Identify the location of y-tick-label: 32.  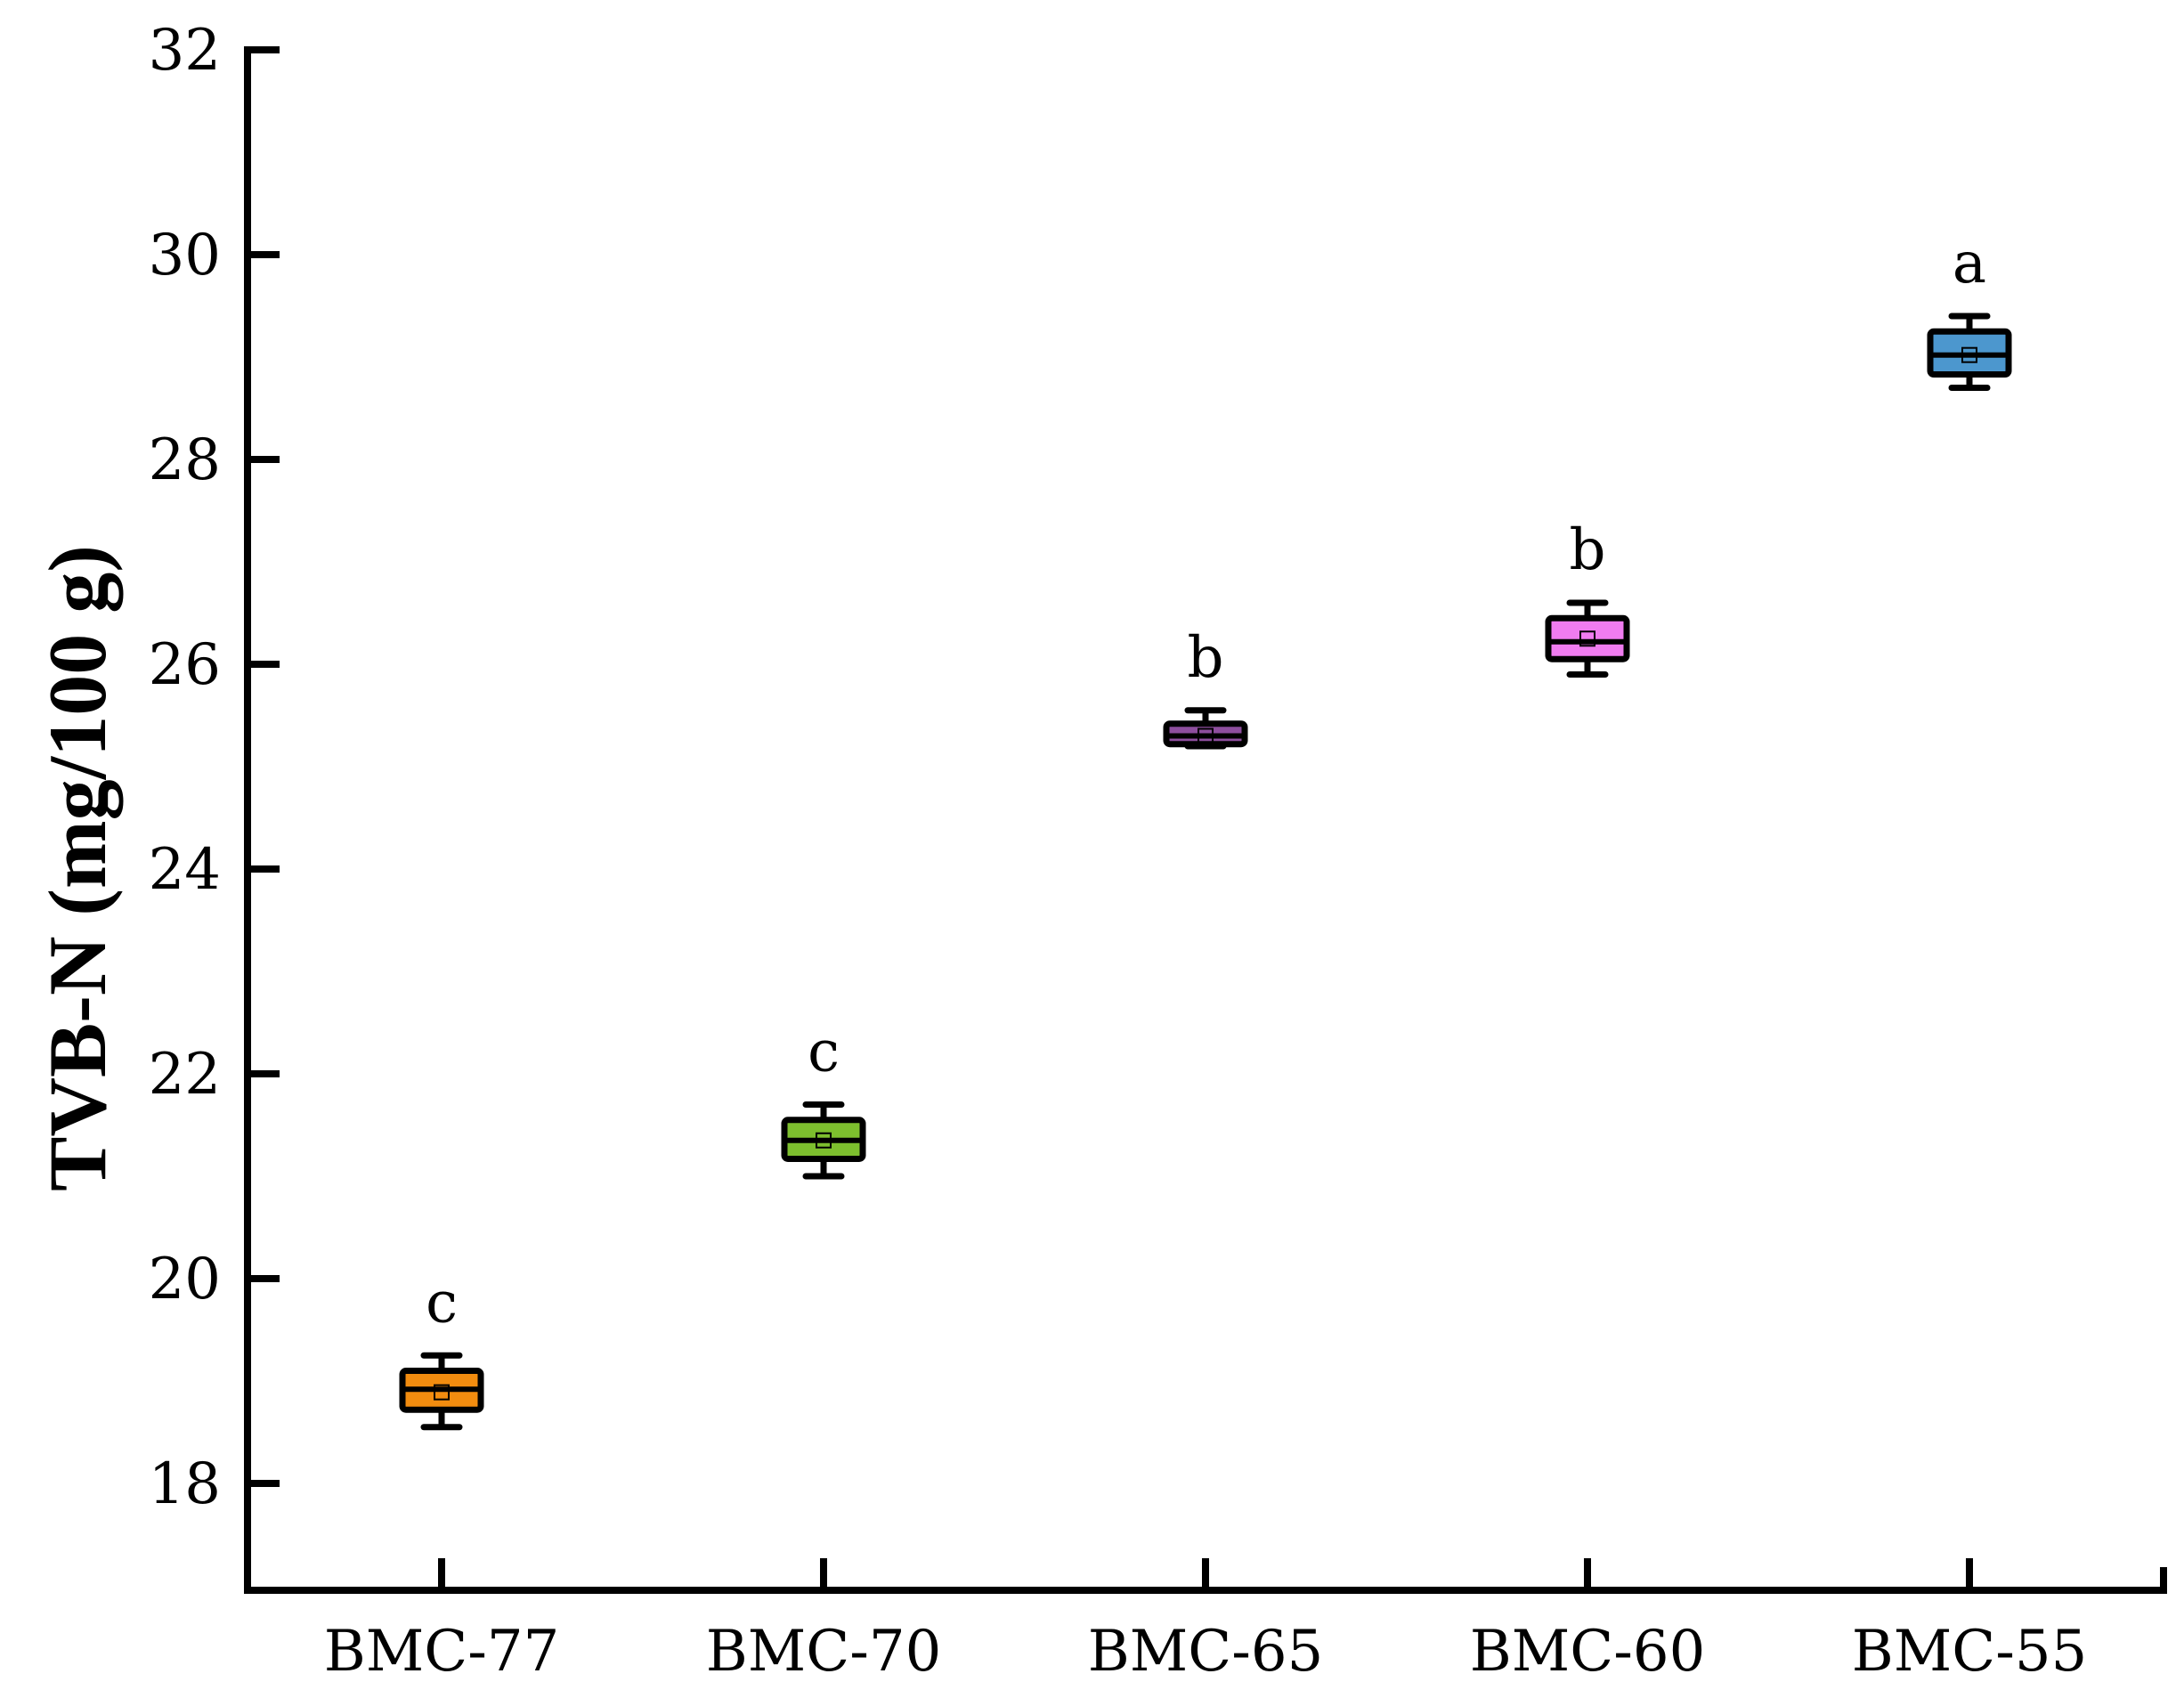
(185, 51).